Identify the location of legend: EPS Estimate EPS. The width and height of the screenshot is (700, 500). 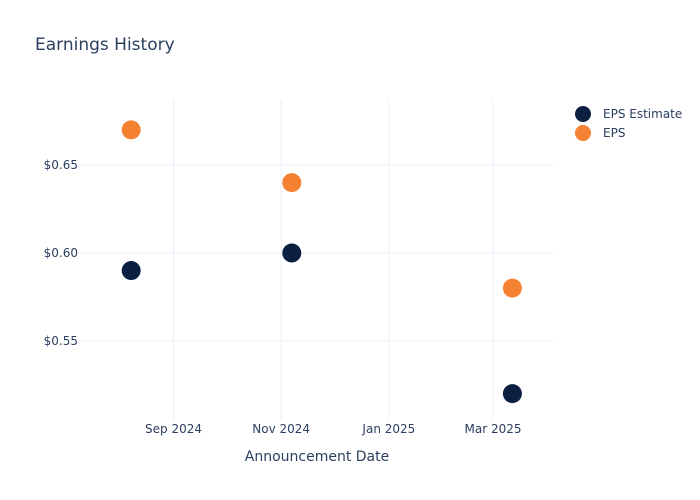
(628, 123).